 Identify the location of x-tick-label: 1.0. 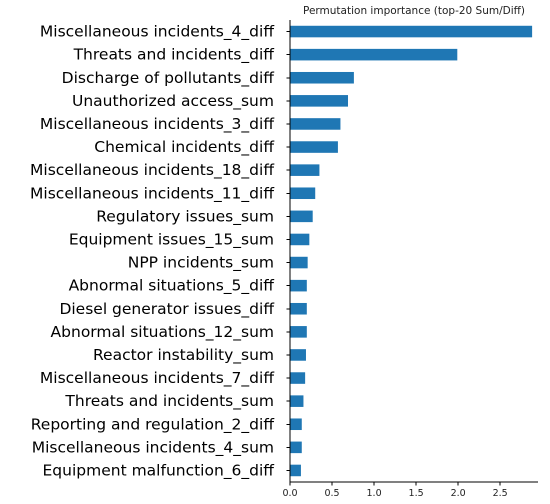
(374, 493).